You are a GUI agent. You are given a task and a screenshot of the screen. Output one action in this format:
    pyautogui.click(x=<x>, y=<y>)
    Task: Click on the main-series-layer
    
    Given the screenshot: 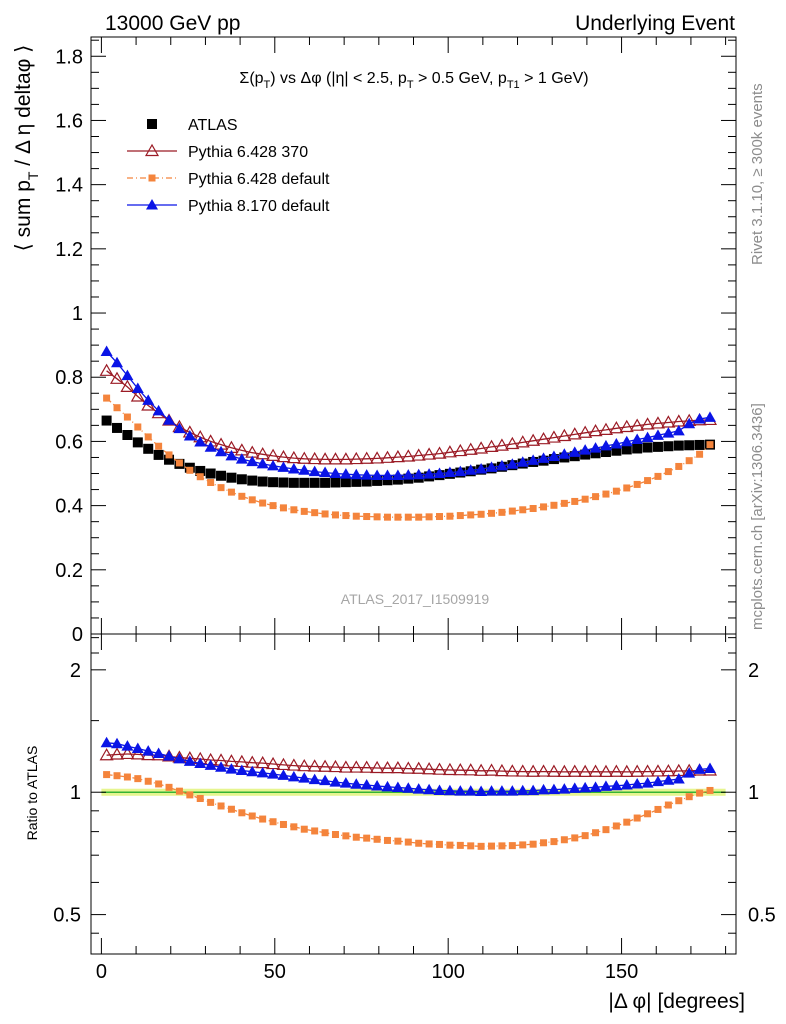 What is the action you would take?
    pyautogui.click(x=408, y=433)
    